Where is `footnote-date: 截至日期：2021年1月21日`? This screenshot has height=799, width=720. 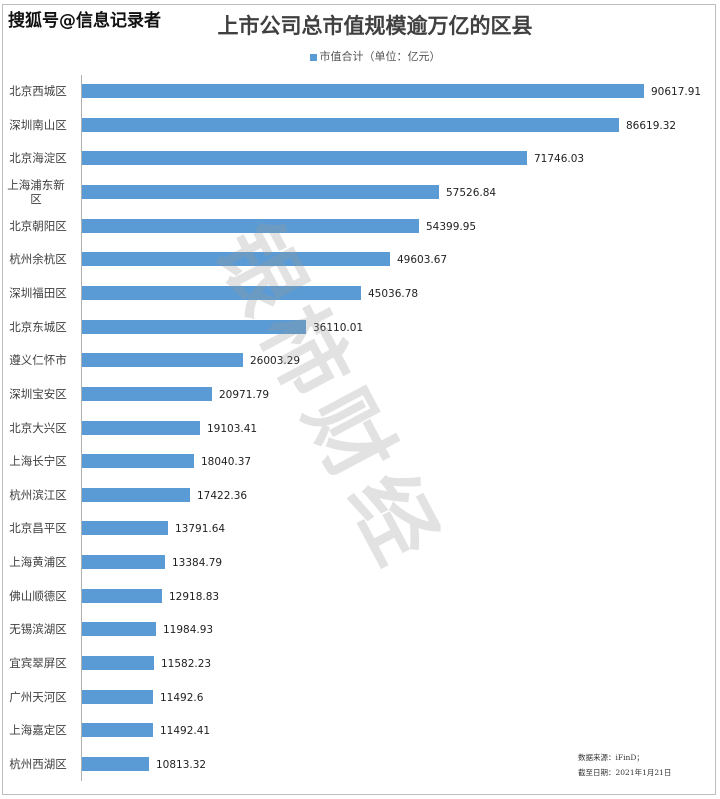 footnote-date: 截至日期：2021年1月21日 is located at coordinates (625, 772).